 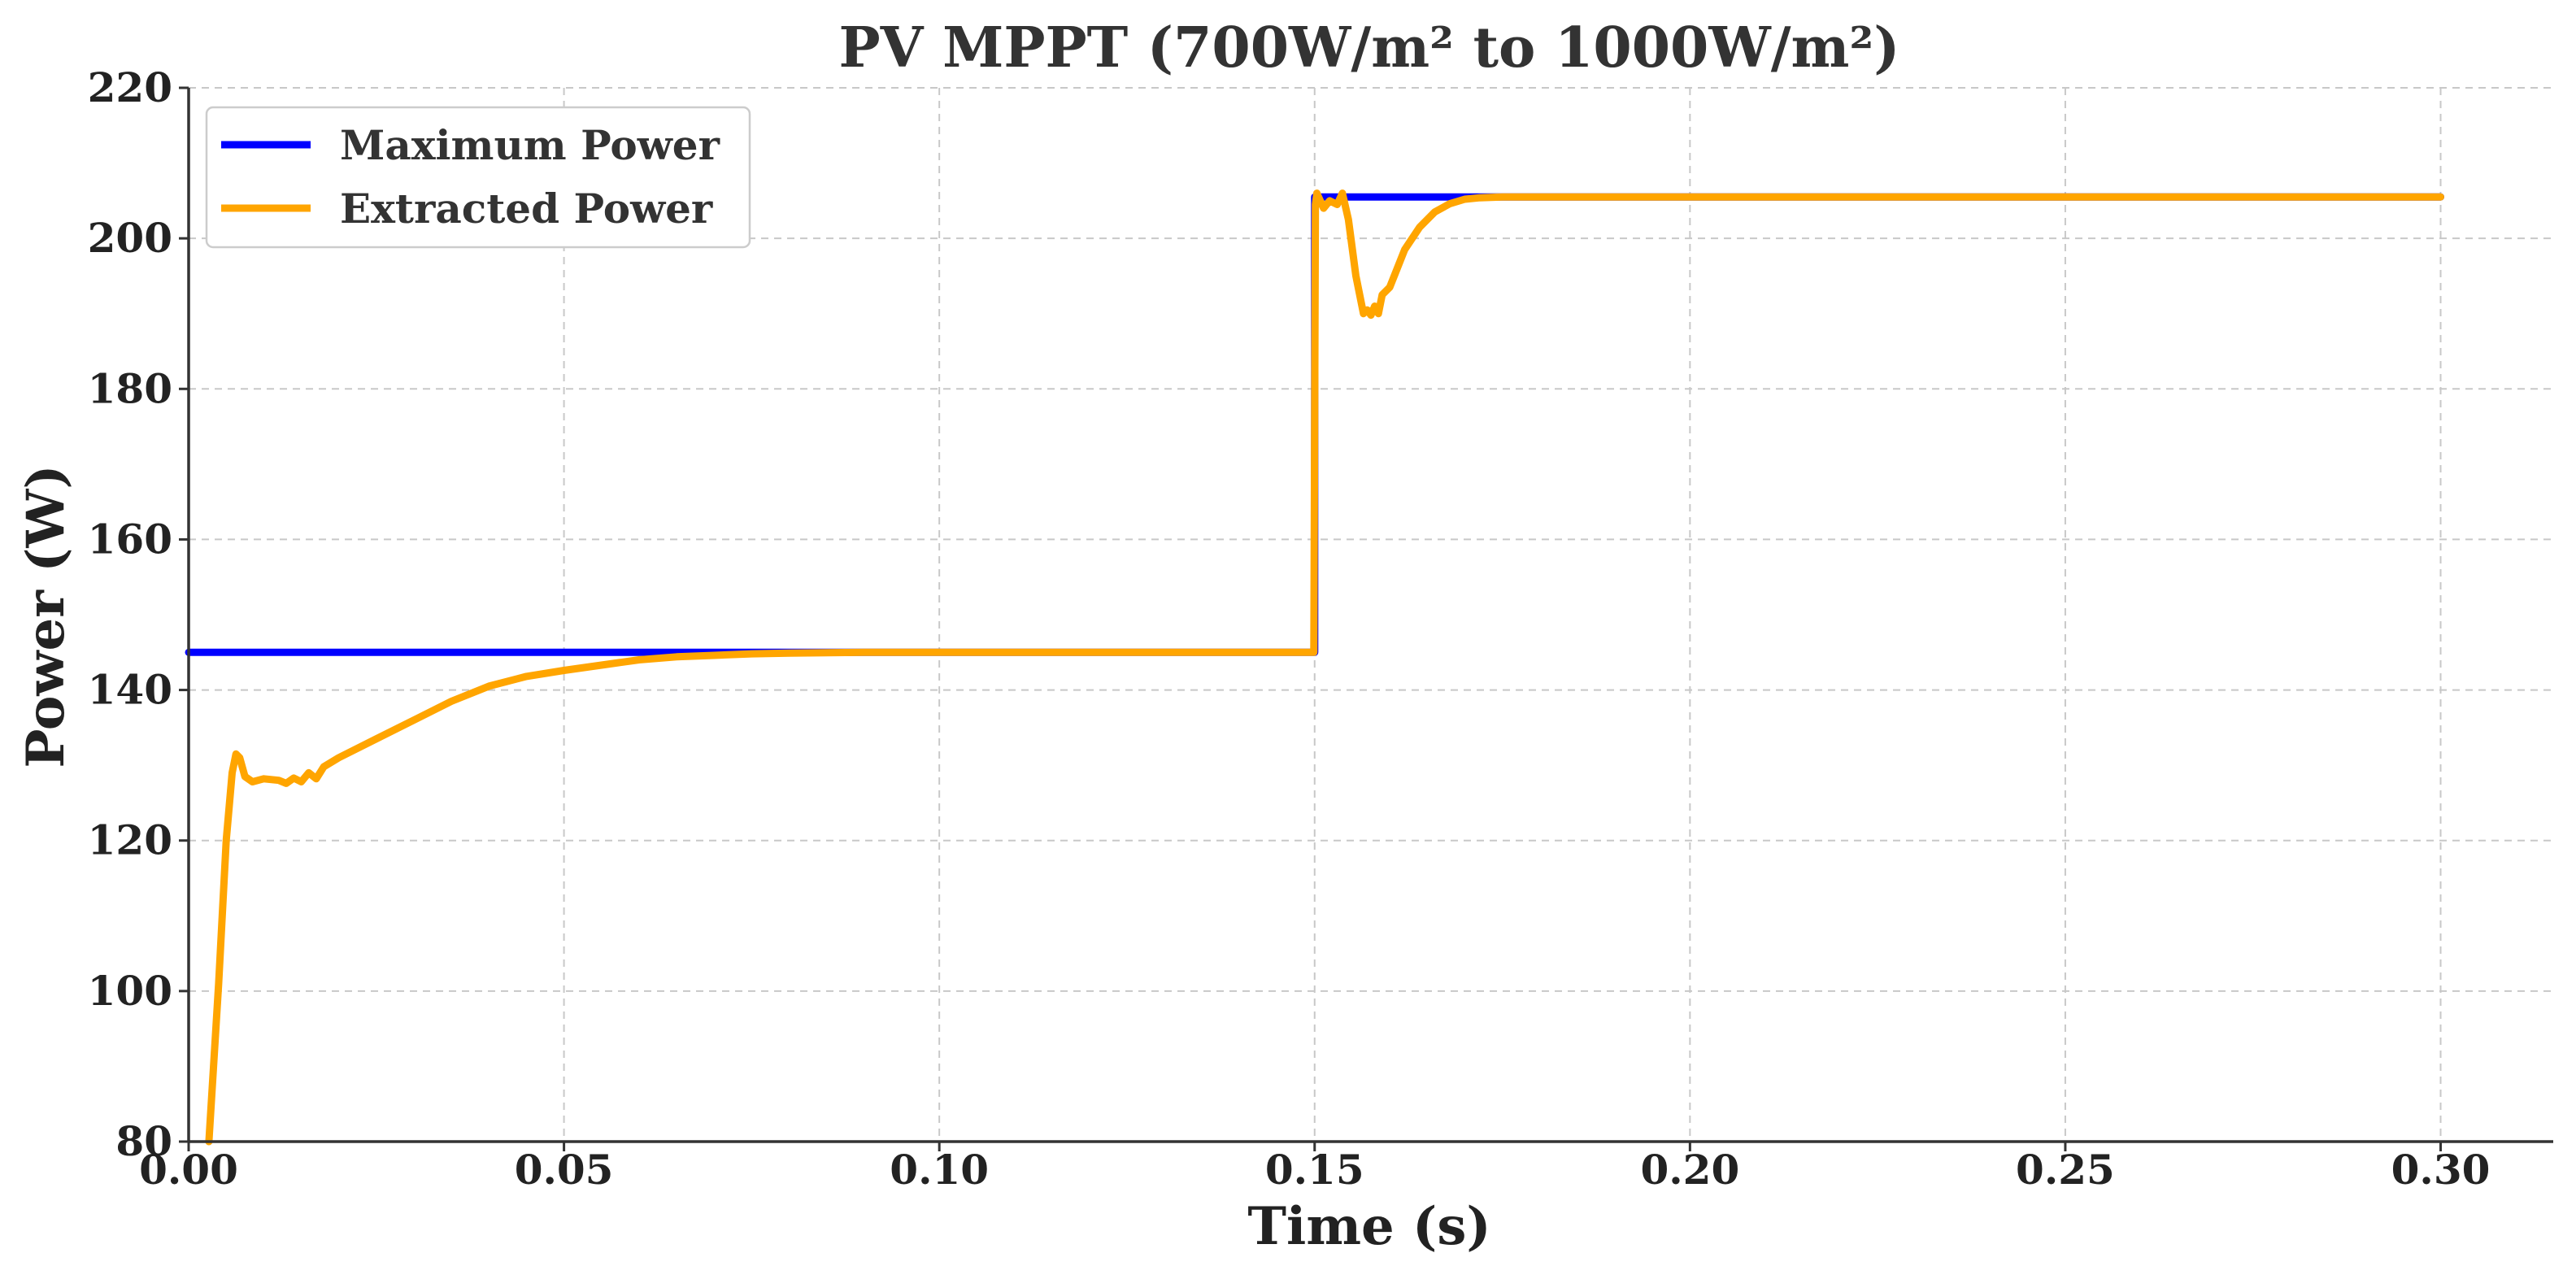 I want to click on legend: Maximum Power Extracted Power, so click(x=478, y=177).